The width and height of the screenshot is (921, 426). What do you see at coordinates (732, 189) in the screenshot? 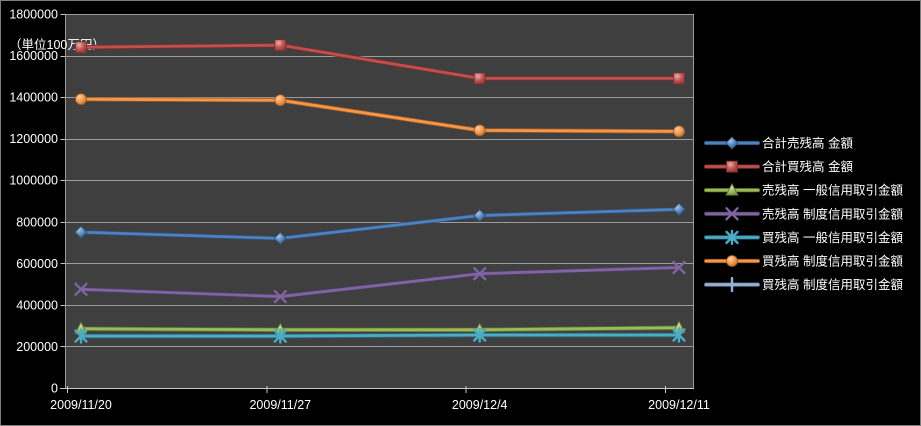
I see `legend-triangle-marker` at bounding box center [732, 189].